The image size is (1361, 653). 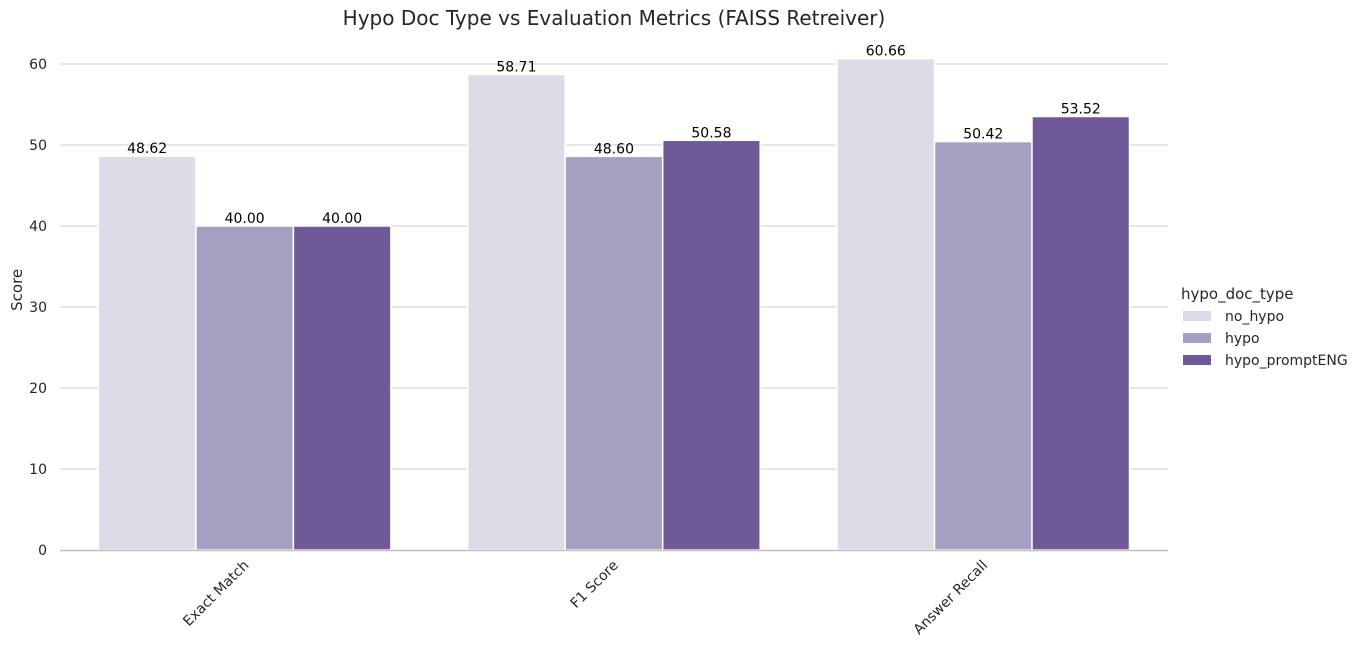 What do you see at coordinates (42, 551) in the screenshot?
I see `y-tick-label: 0` at bounding box center [42, 551].